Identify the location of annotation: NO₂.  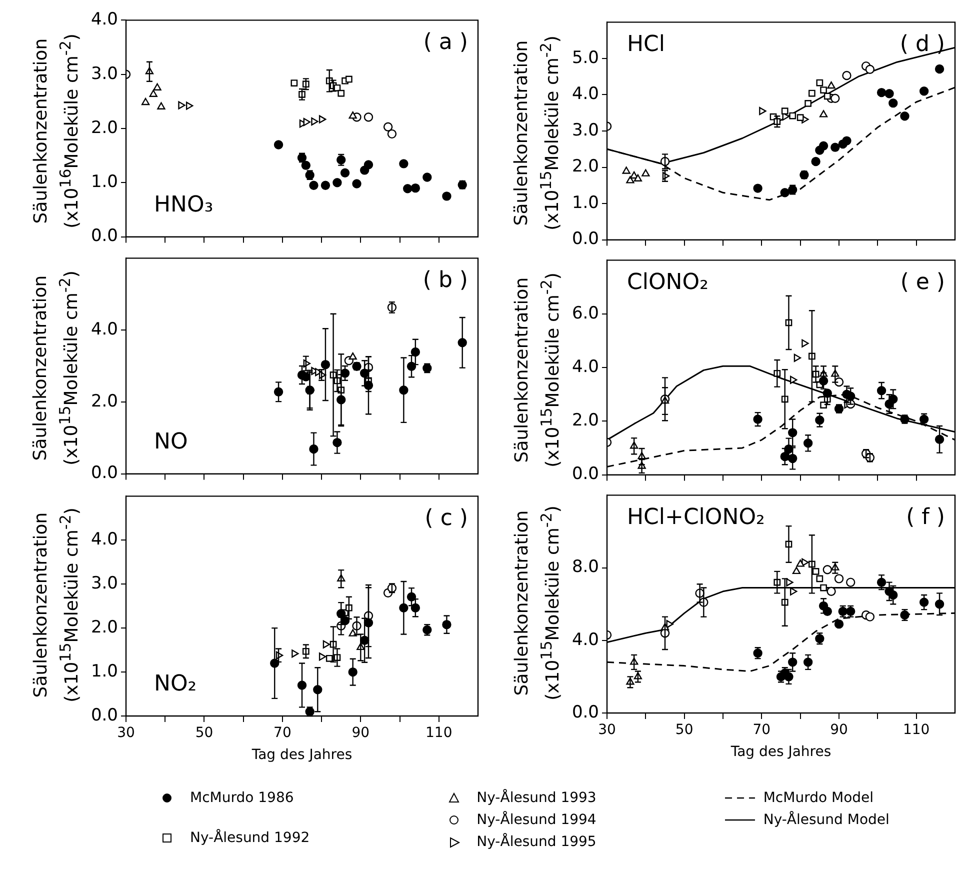
(175, 684).